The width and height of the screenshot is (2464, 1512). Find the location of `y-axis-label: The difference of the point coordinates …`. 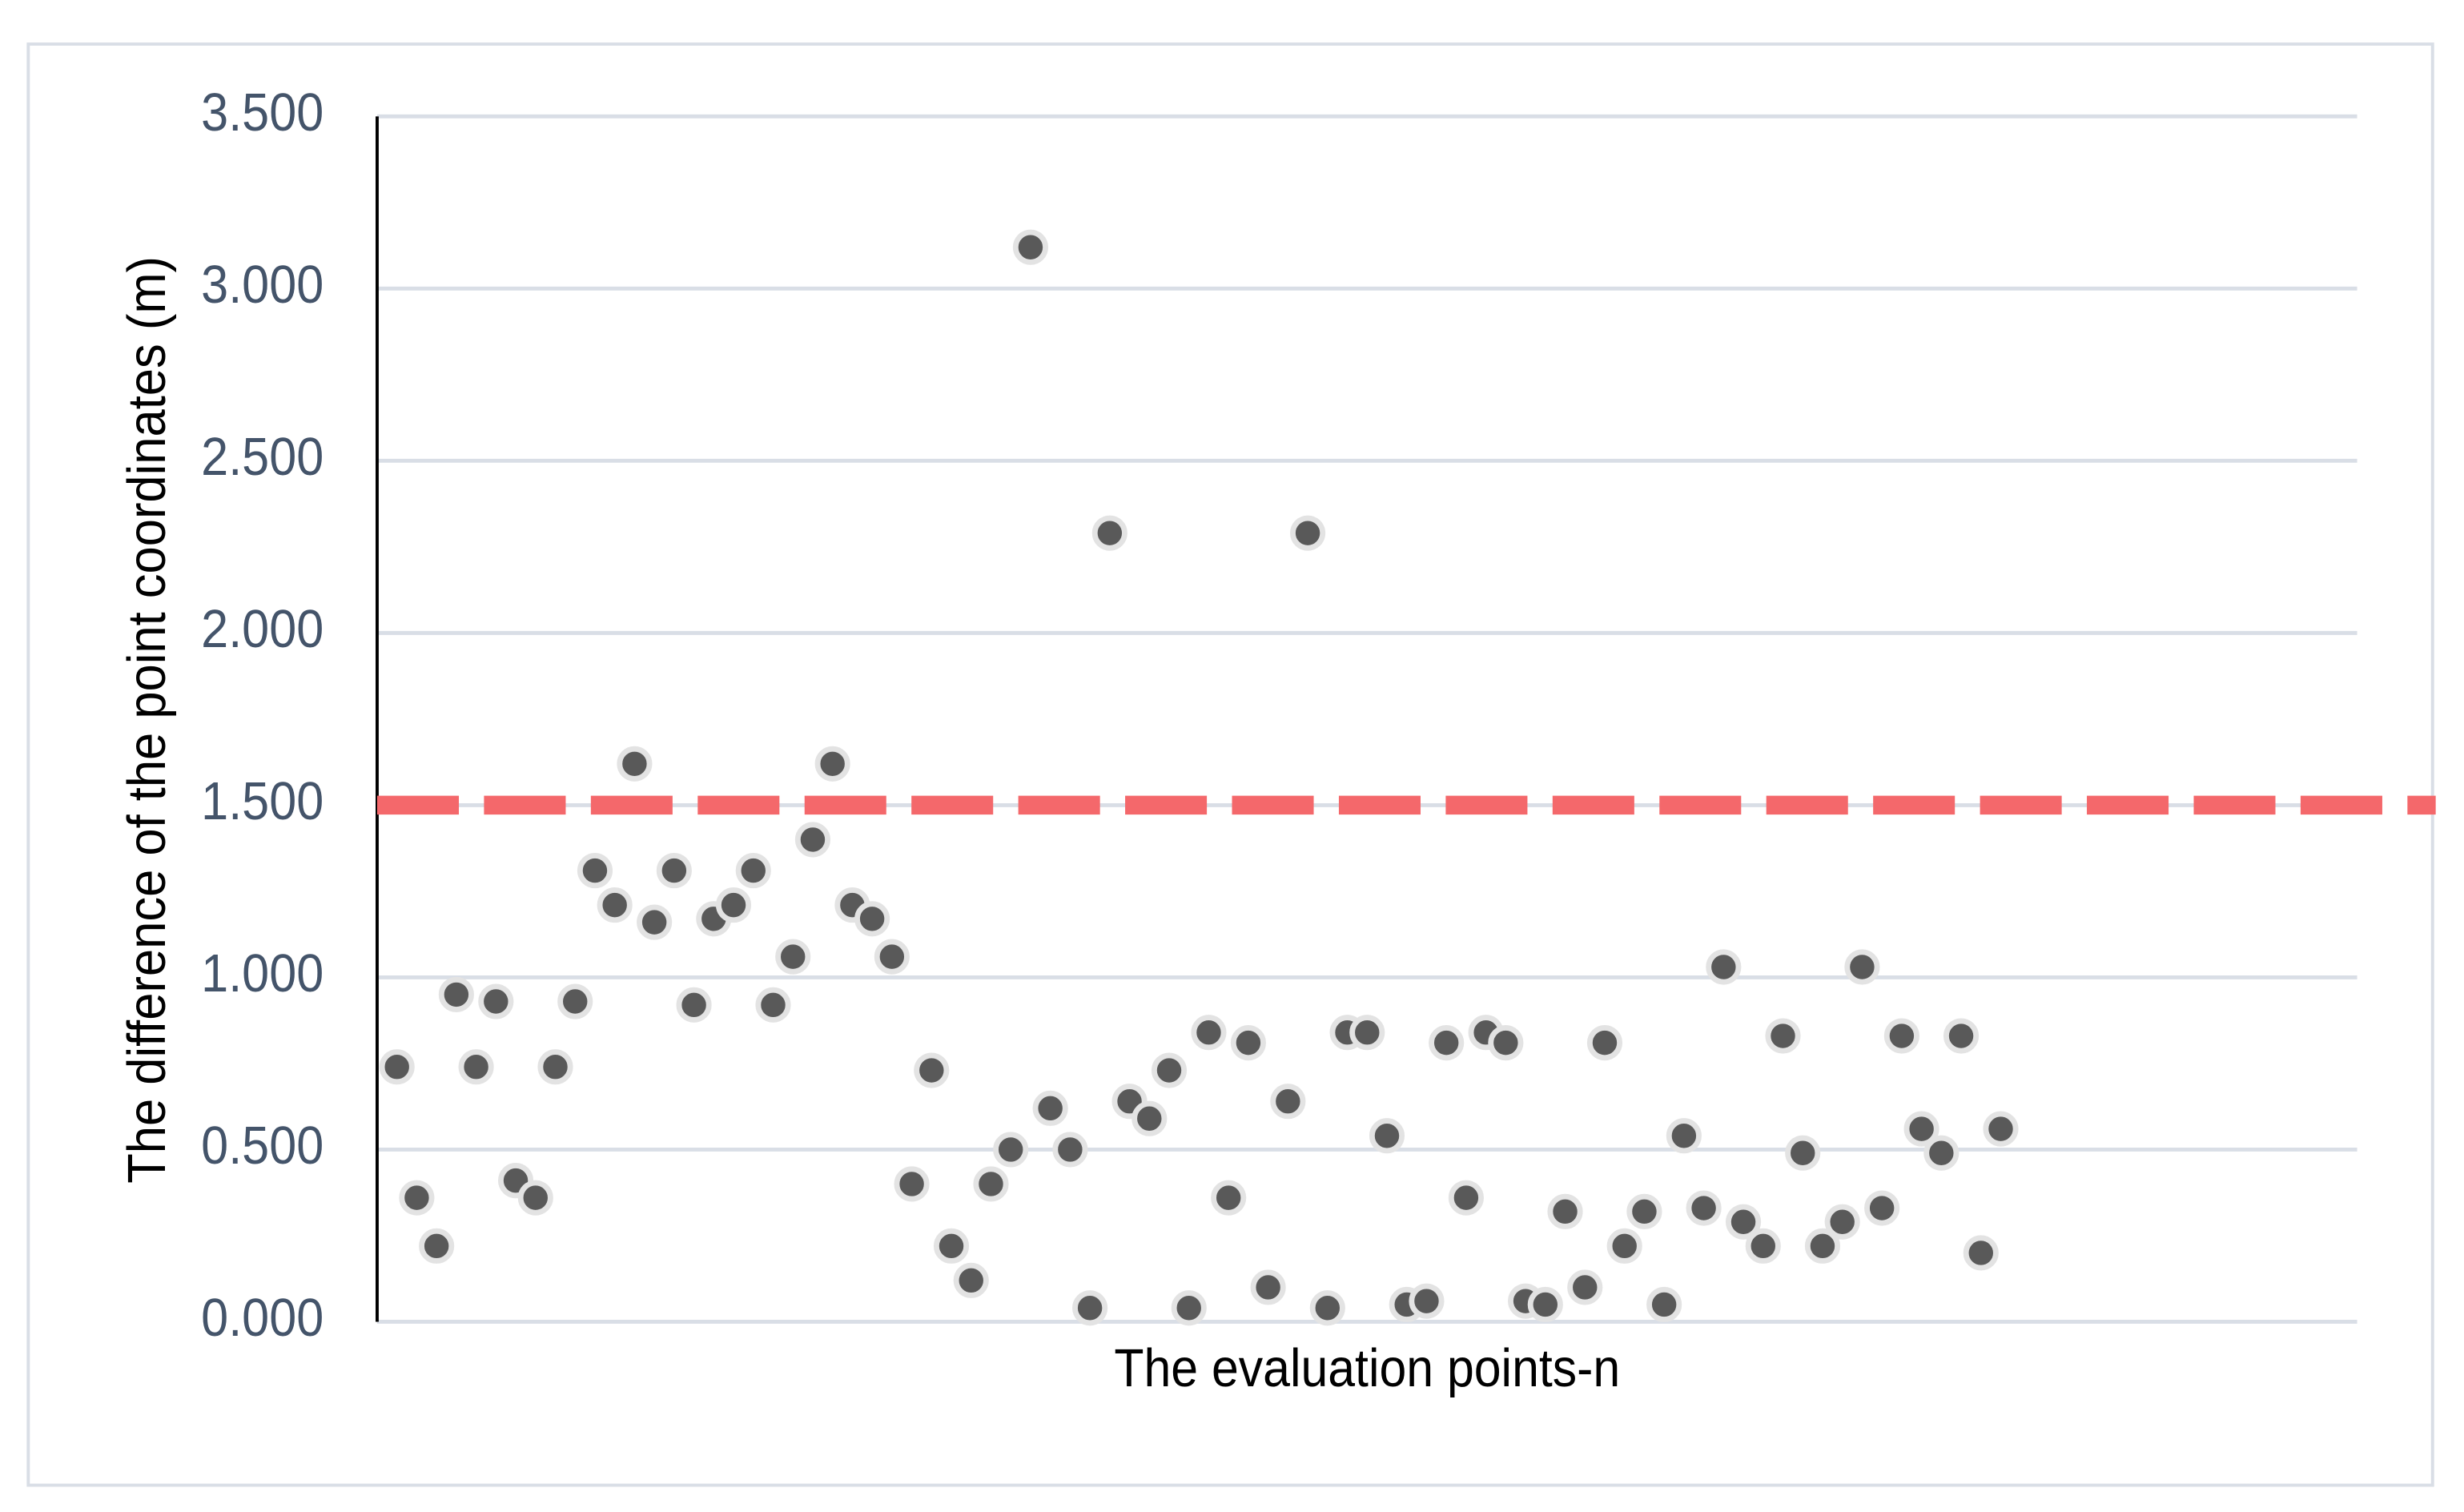

y-axis-label: The difference of the point coordinates … is located at coordinates (147, 720).